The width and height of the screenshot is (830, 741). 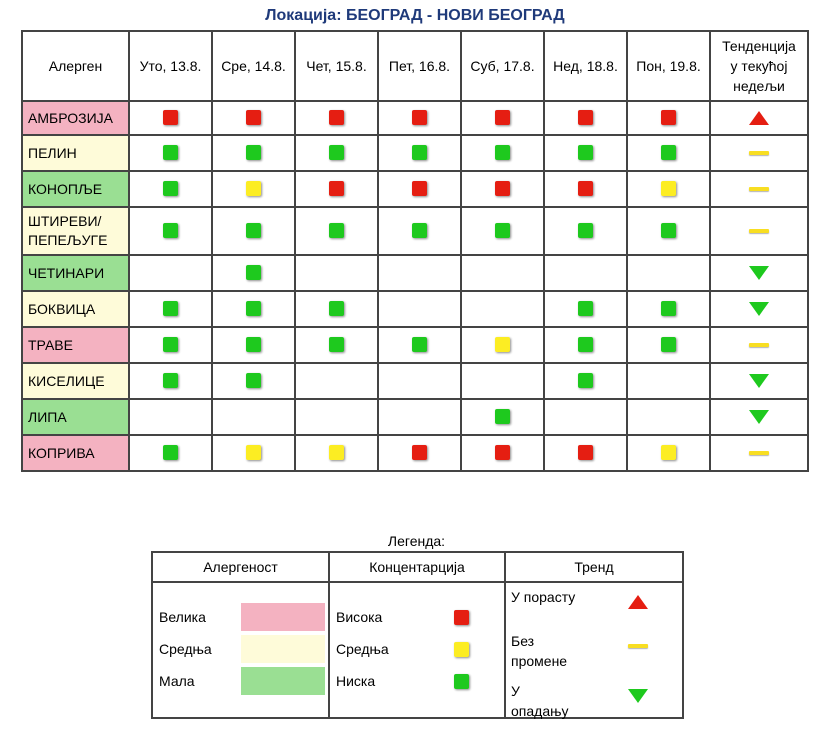 What do you see at coordinates (50, 344) in the screenshot?
I see `allergen-name-line: ТРАВЕ` at bounding box center [50, 344].